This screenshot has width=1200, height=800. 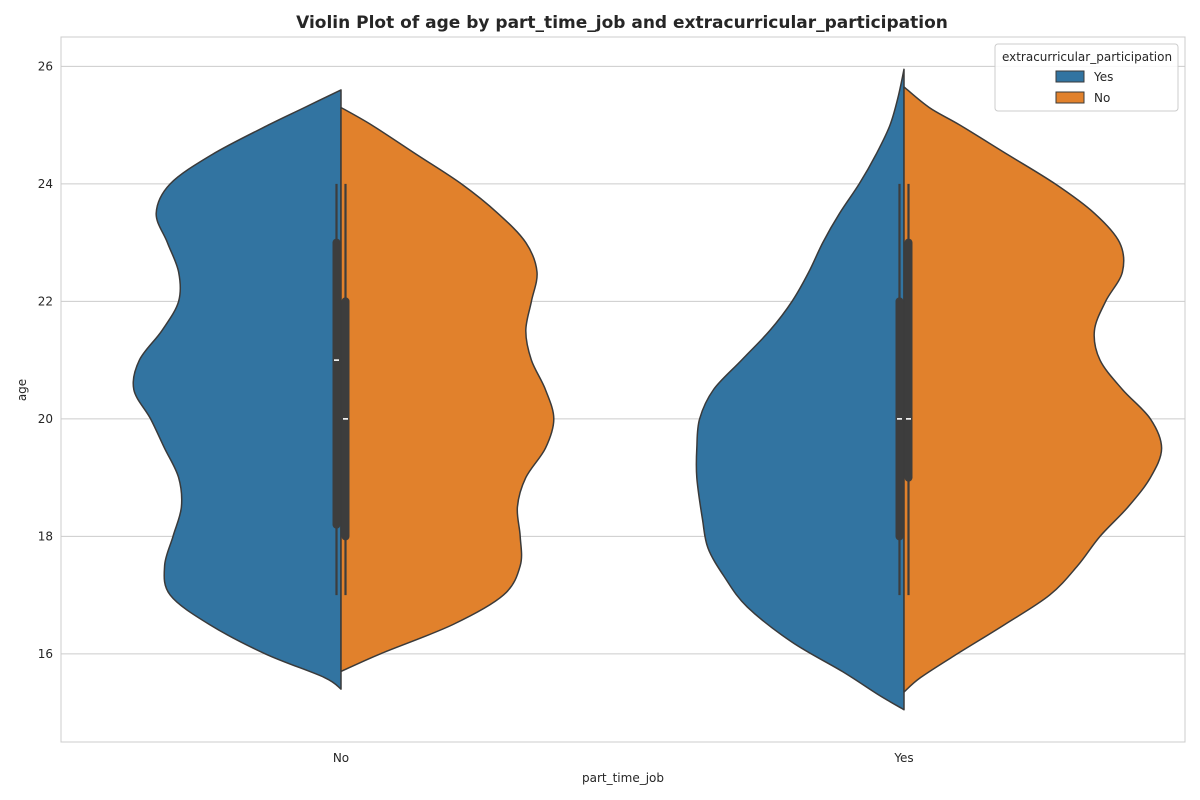 I want to click on y-axis-label: age, so click(x=22, y=390).